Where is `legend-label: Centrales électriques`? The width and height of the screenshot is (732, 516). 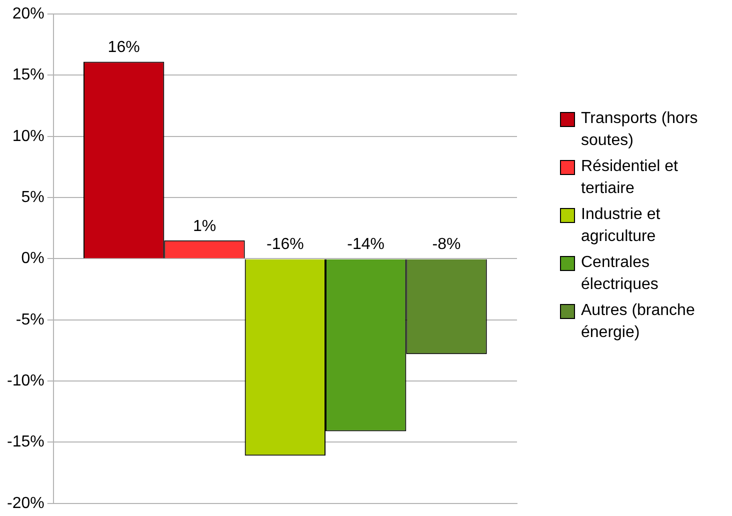
legend-label: Centrales électriques is located at coordinates (620, 274).